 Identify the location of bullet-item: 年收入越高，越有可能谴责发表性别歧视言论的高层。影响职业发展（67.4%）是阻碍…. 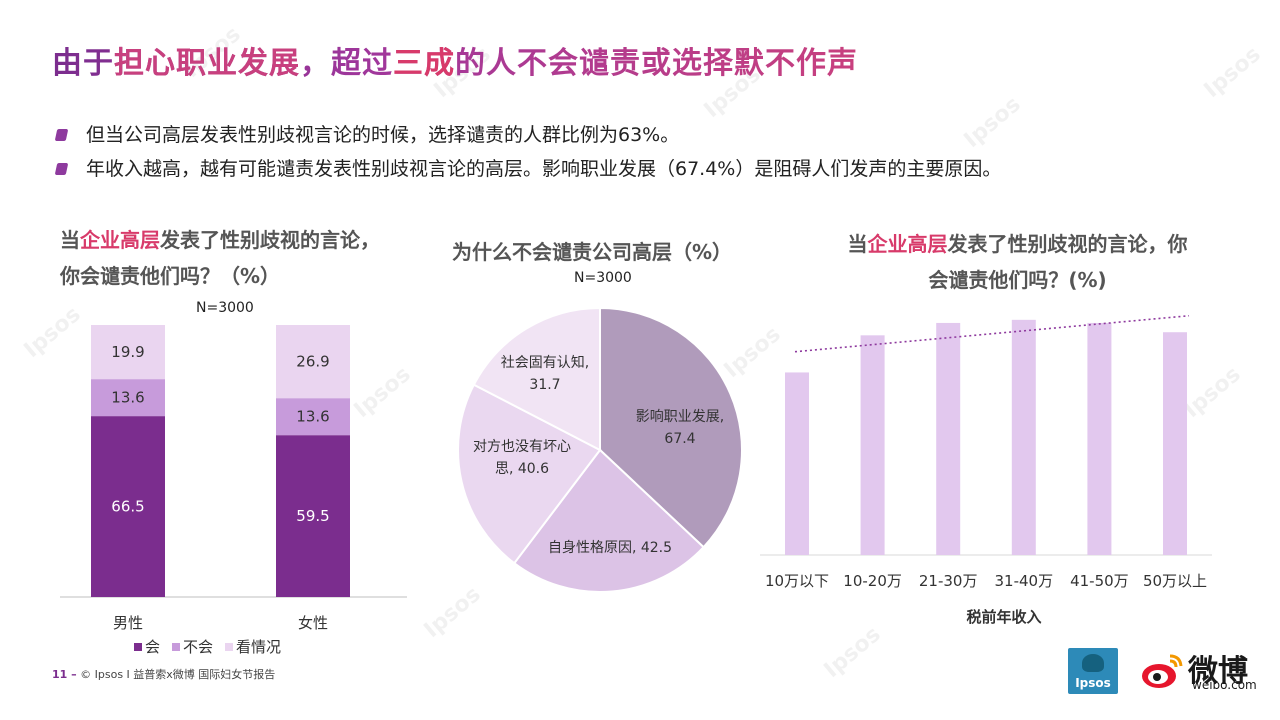
(527, 169).